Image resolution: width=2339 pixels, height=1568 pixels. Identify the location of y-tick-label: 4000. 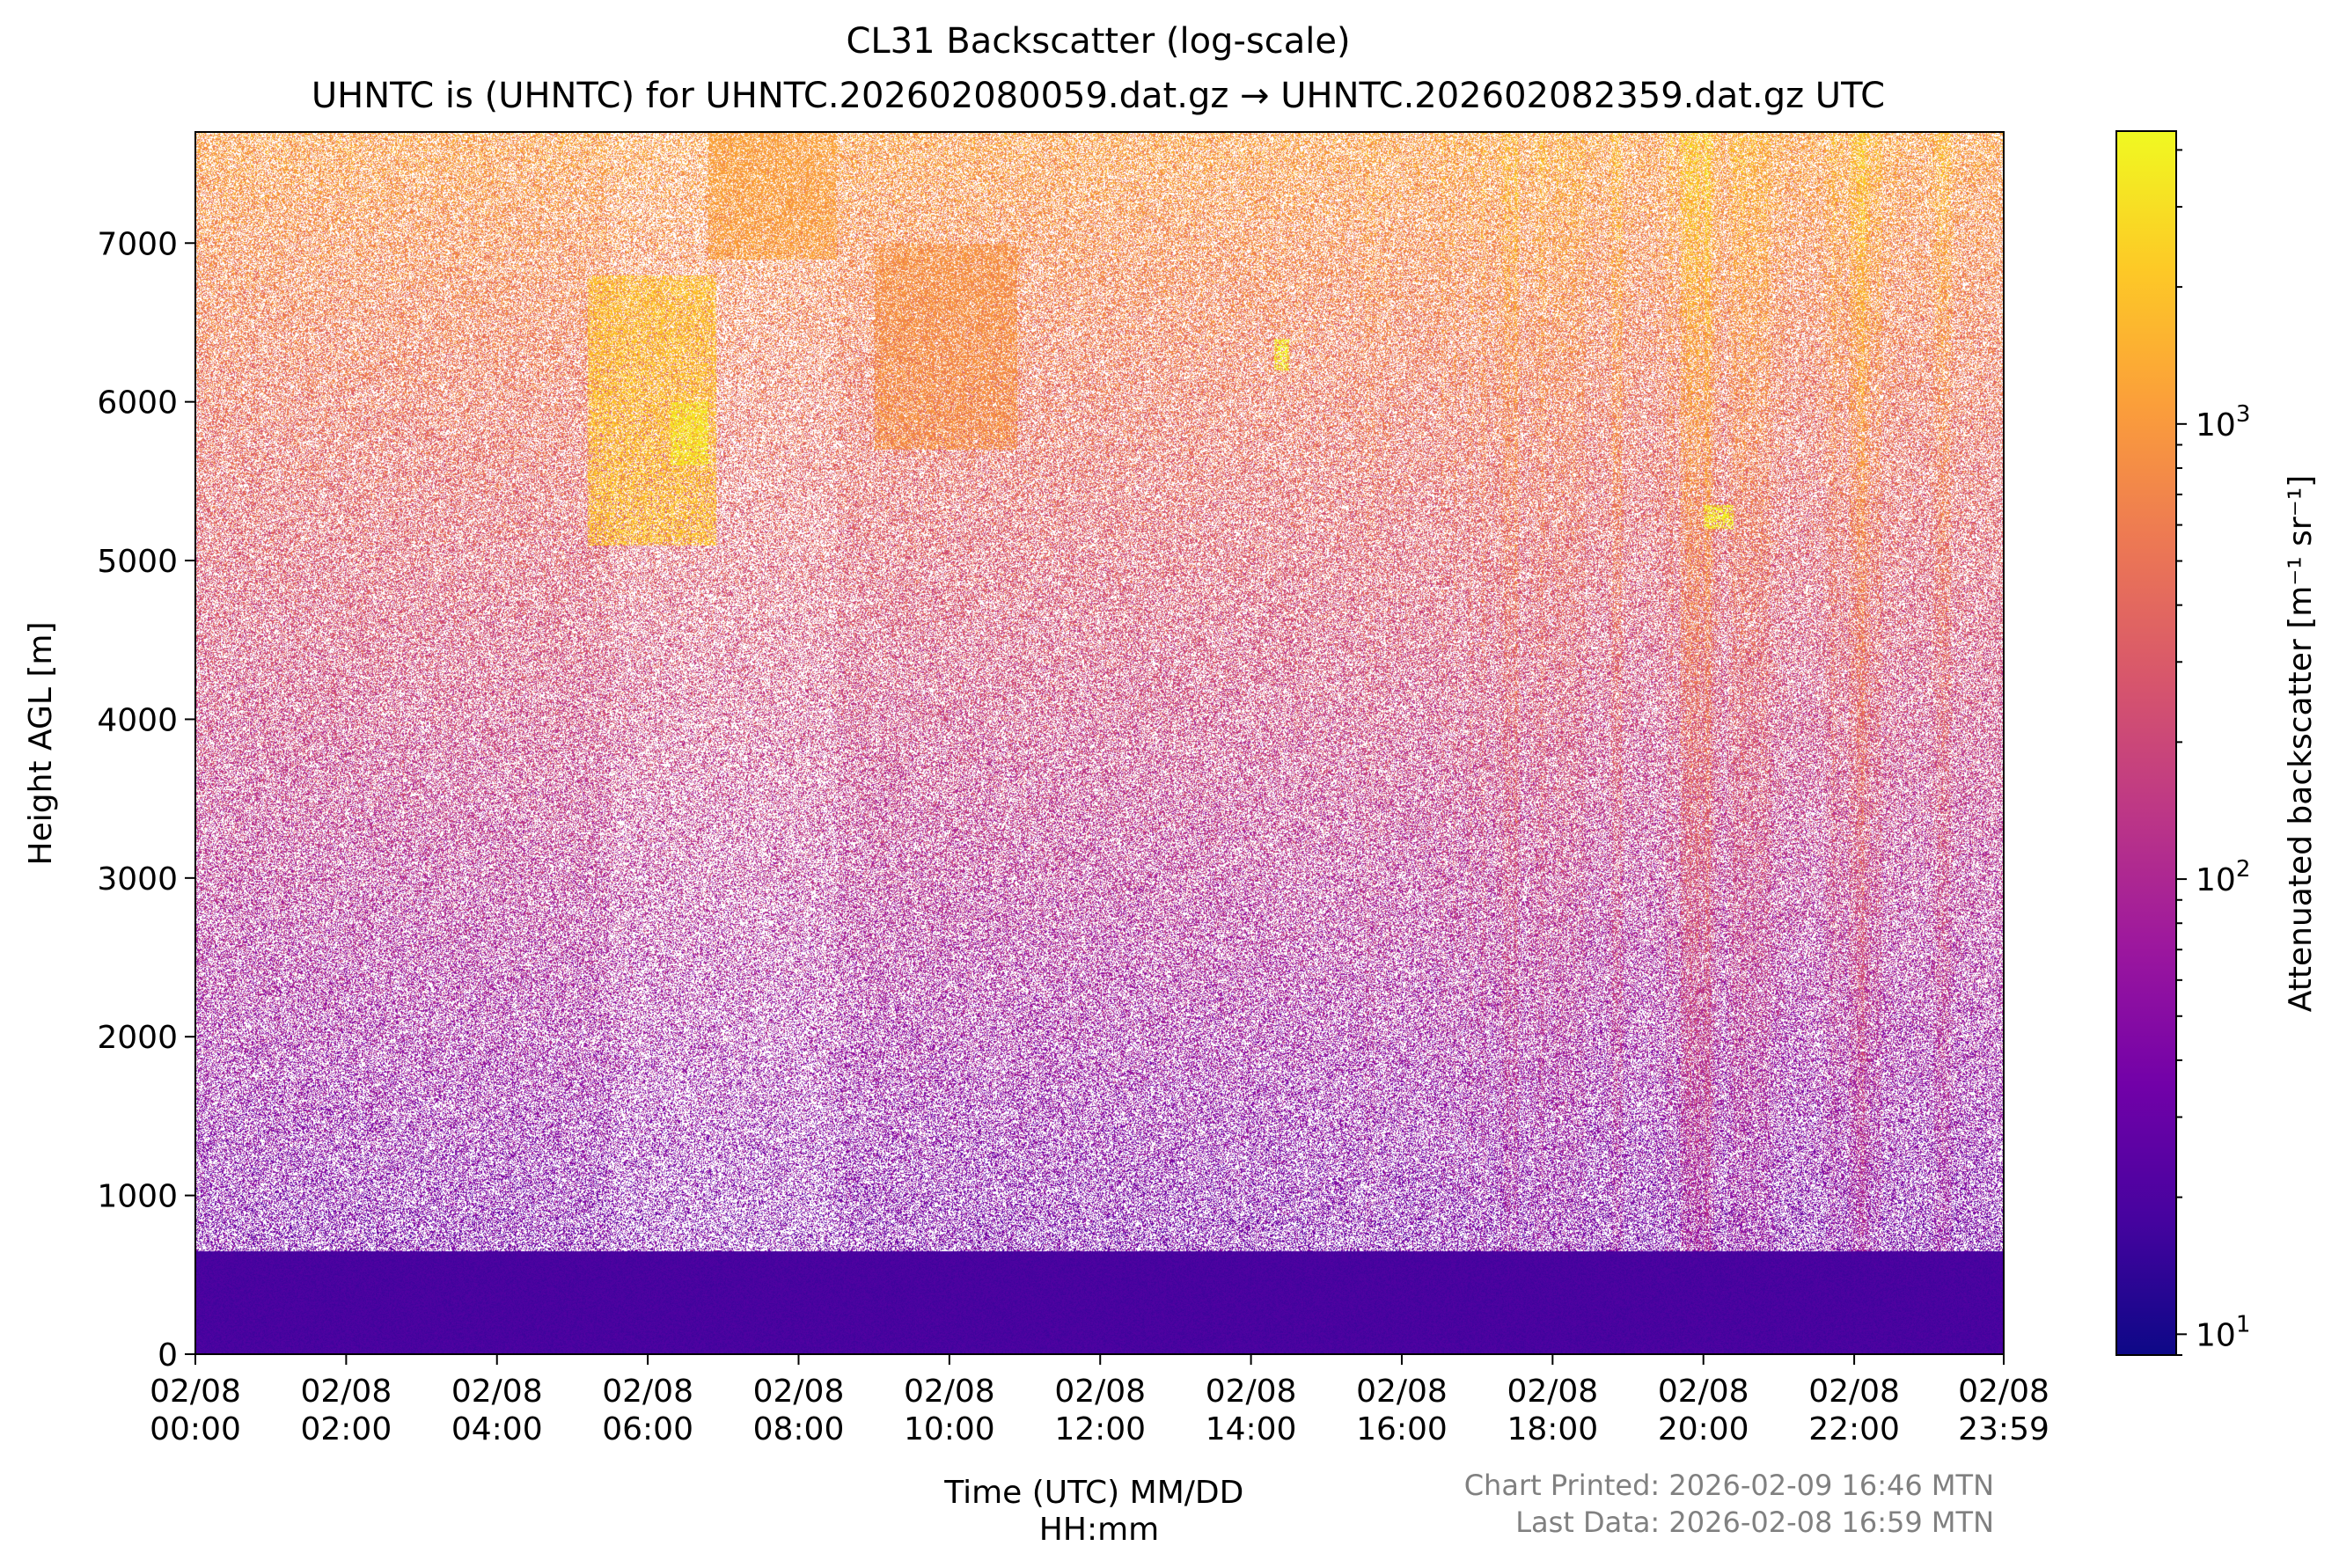
(137, 720).